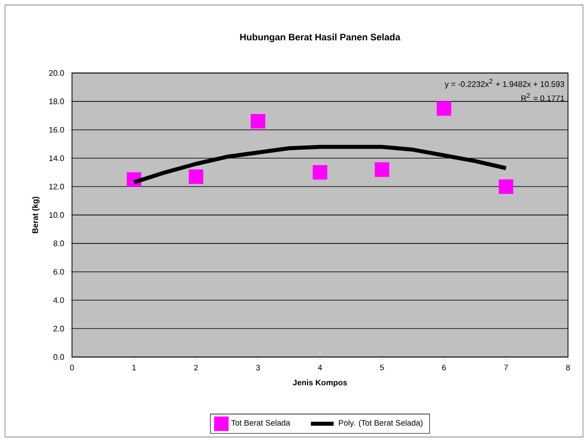 The image size is (588, 441). Describe the element at coordinates (568, 367) in the screenshot. I see `x-tick-label: 8` at that location.